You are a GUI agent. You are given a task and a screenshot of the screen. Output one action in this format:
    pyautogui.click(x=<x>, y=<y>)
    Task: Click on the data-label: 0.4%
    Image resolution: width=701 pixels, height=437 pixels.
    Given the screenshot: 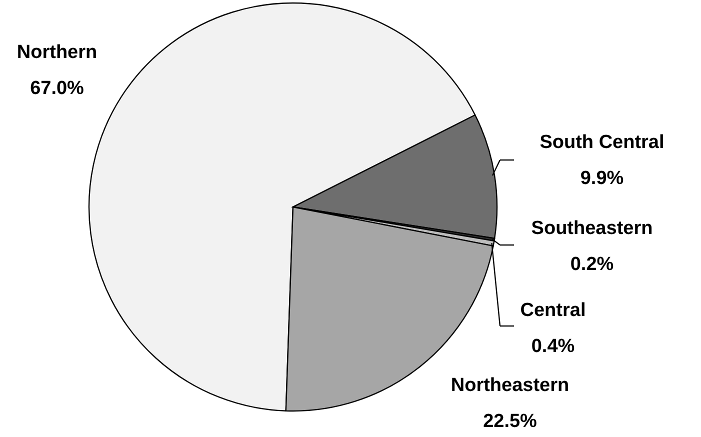 What is the action you would take?
    pyautogui.click(x=553, y=346)
    